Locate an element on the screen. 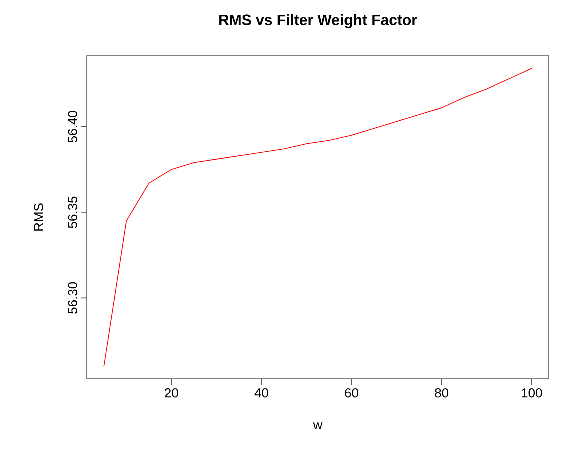 This screenshot has height=458, width=561. chart-title: RMS vs Filter Weight Factor is located at coordinates (319, 21).